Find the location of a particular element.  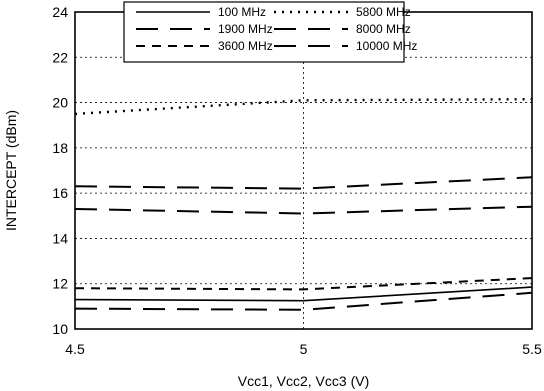

y-tick-label-0: 10 is located at coordinates (60, 329).